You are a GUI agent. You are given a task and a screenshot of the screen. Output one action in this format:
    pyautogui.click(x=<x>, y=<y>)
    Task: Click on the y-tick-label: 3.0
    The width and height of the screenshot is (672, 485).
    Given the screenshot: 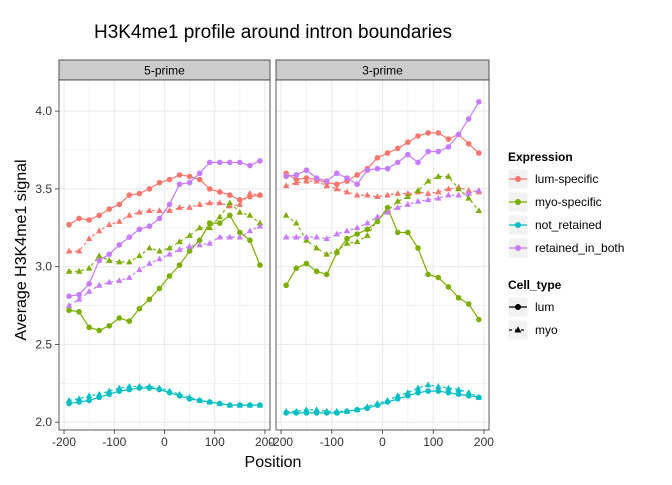 What is the action you would take?
    pyautogui.click(x=43, y=267)
    